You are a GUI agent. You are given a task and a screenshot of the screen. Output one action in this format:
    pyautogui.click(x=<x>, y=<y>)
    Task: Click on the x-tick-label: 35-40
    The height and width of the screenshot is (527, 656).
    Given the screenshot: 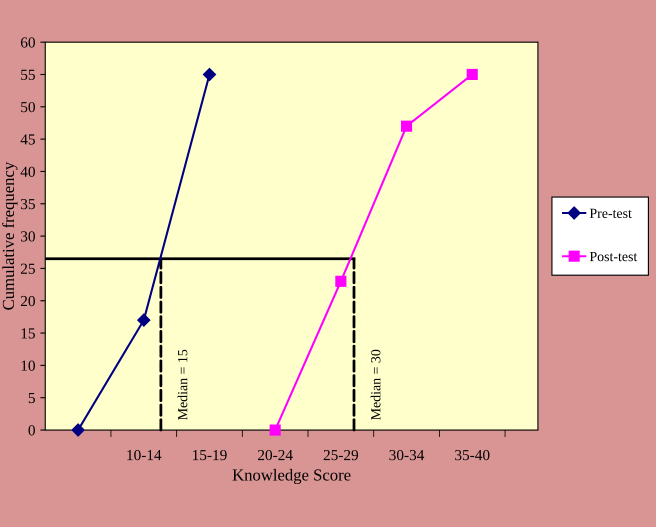 What is the action you would take?
    pyautogui.click(x=472, y=455)
    